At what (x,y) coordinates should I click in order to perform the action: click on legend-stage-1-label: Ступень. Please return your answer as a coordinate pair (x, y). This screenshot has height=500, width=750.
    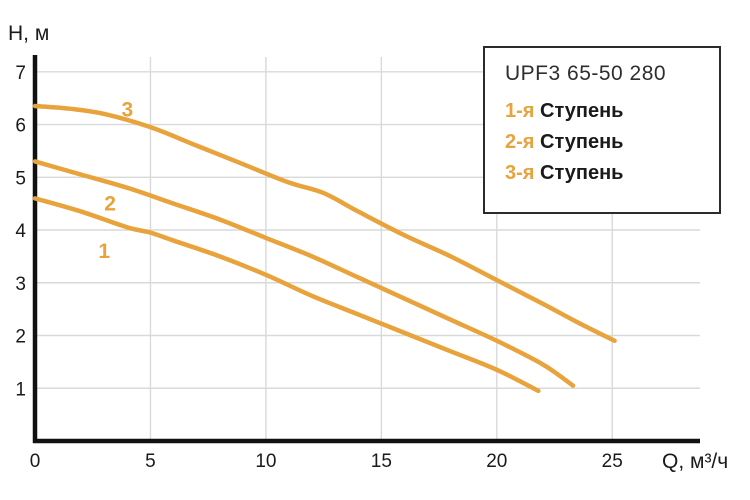
    Looking at the image, I should click on (582, 111).